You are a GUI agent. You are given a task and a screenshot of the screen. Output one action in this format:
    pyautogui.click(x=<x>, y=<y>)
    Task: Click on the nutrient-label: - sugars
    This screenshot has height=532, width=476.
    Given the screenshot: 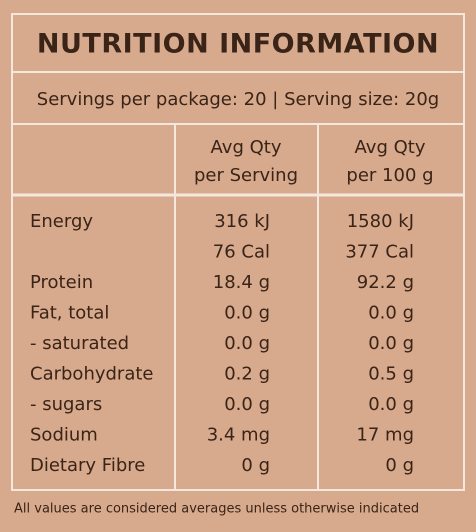 What is the action you would take?
    pyautogui.click(x=66, y=404)
    